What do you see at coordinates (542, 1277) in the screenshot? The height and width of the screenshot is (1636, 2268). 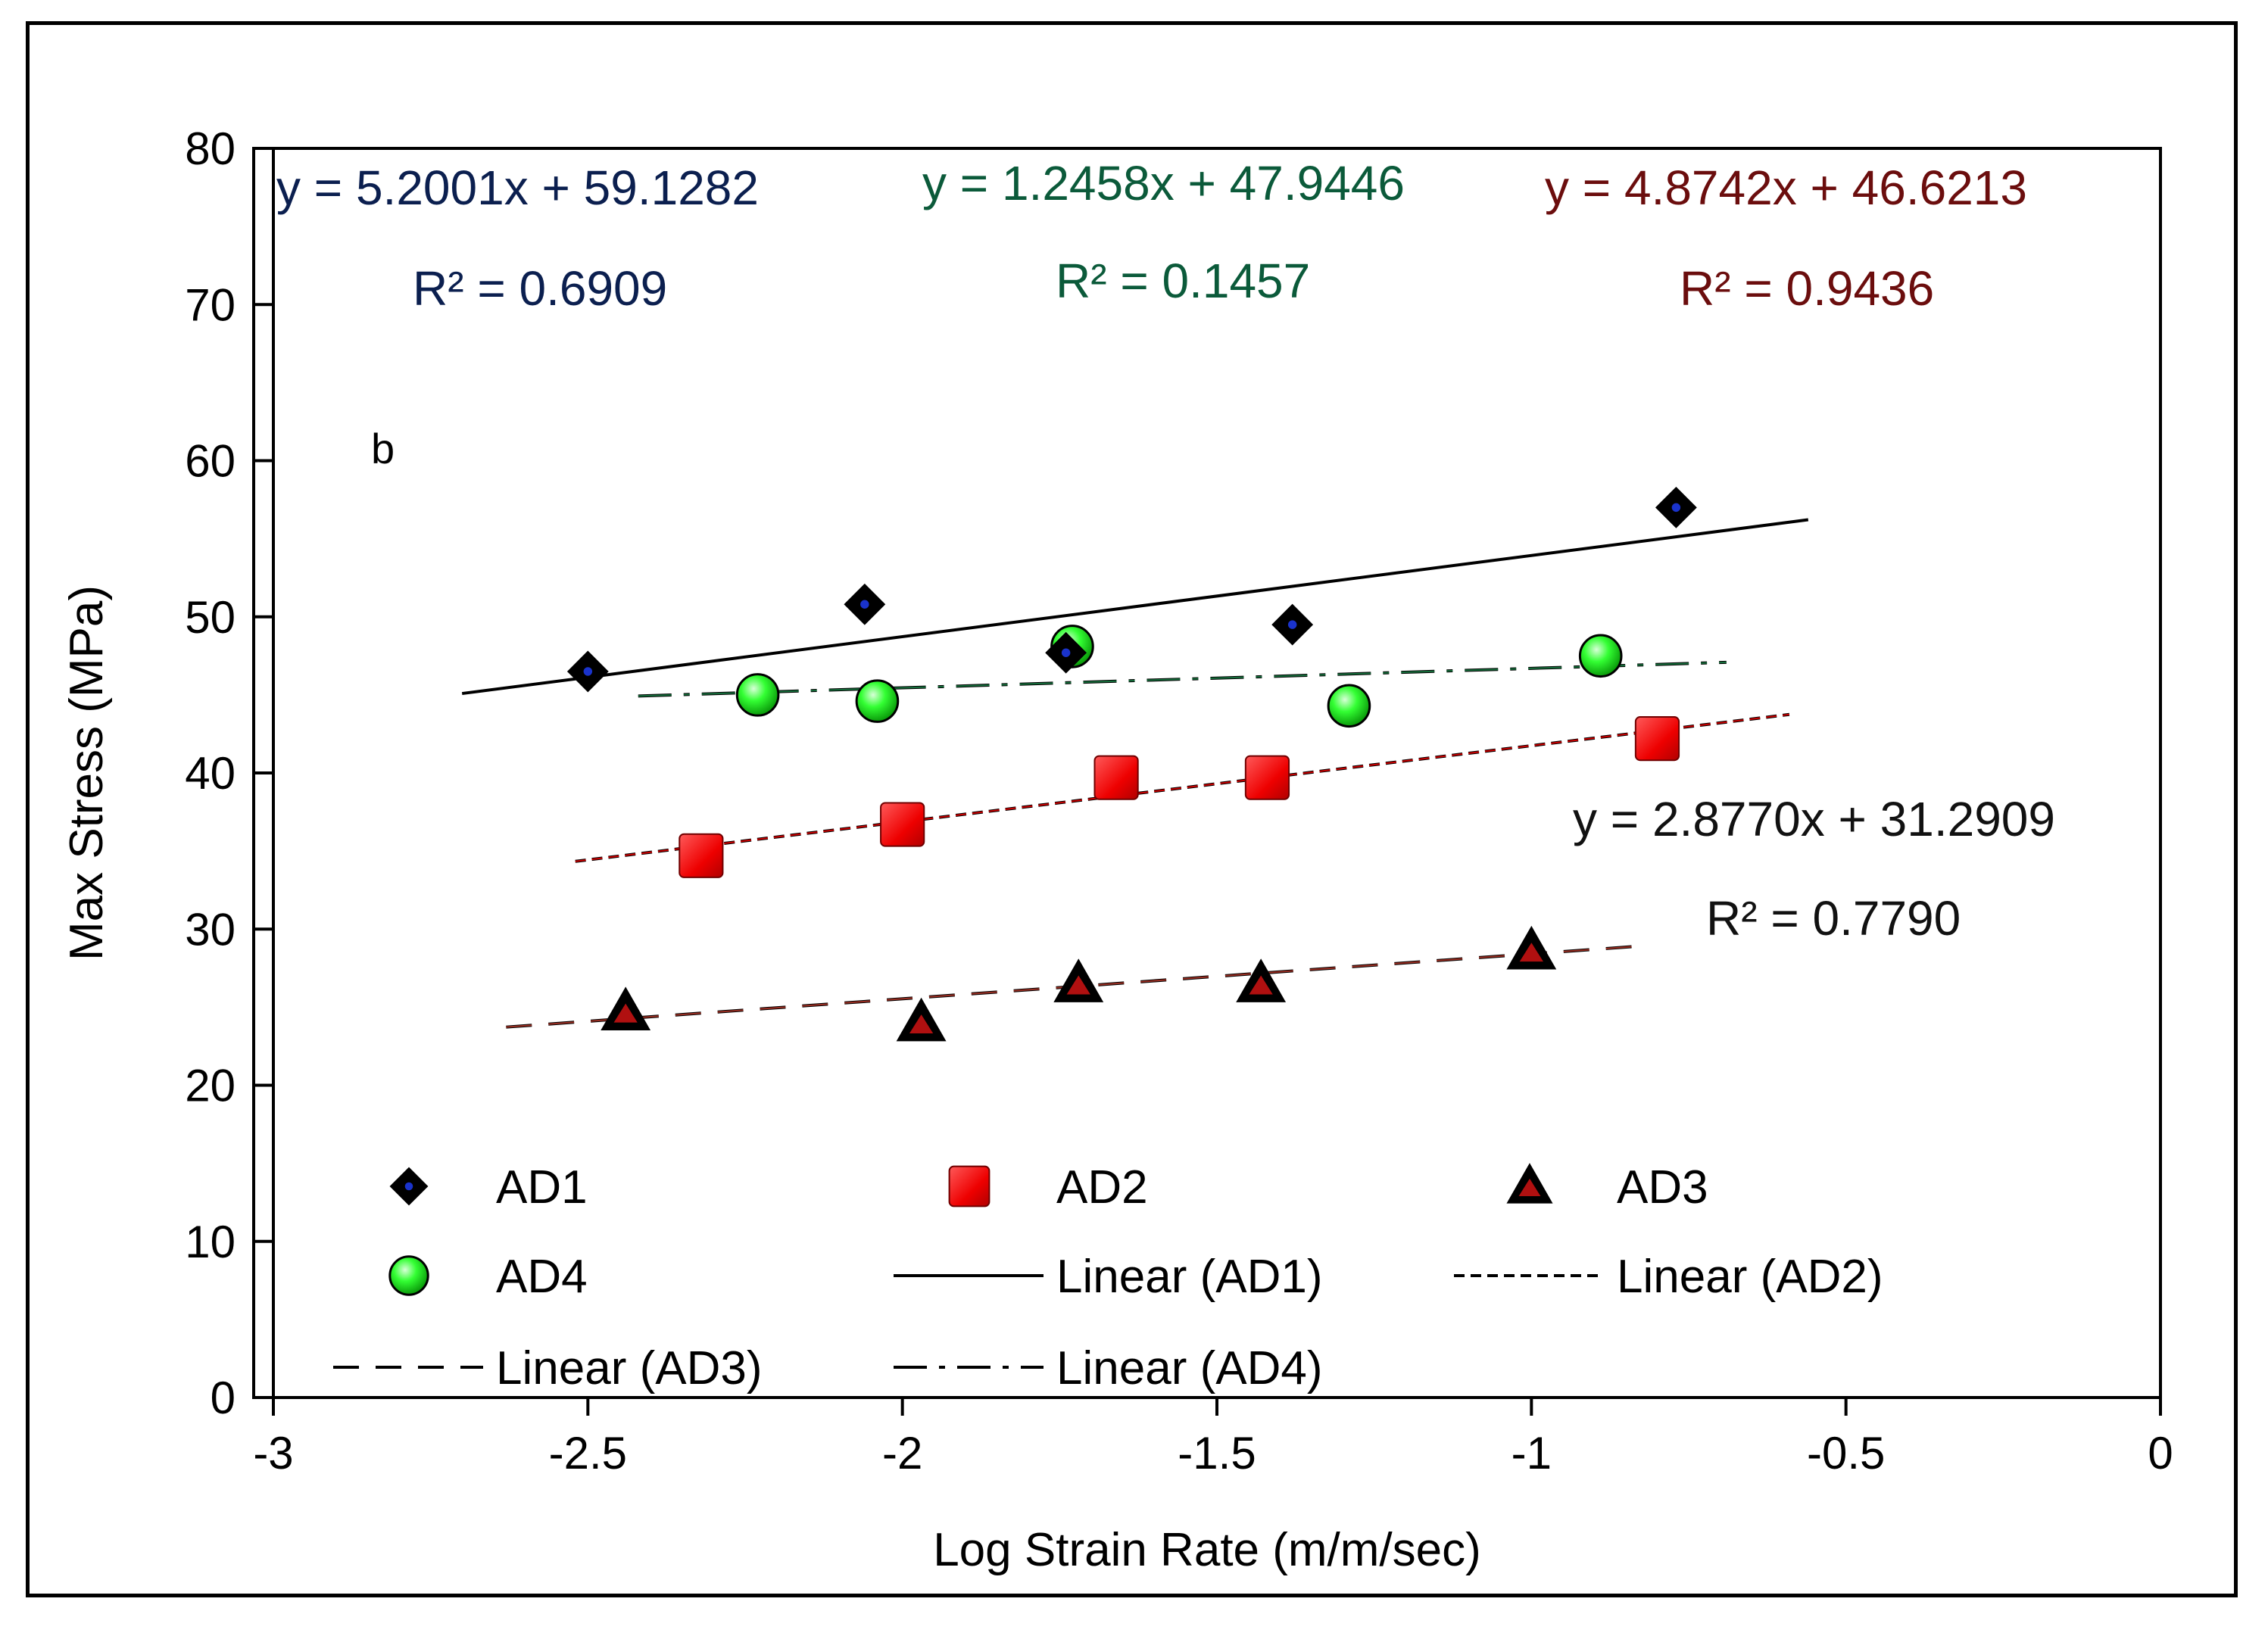 I see `legend-label: AD4` at bounding box center [542, 1277].